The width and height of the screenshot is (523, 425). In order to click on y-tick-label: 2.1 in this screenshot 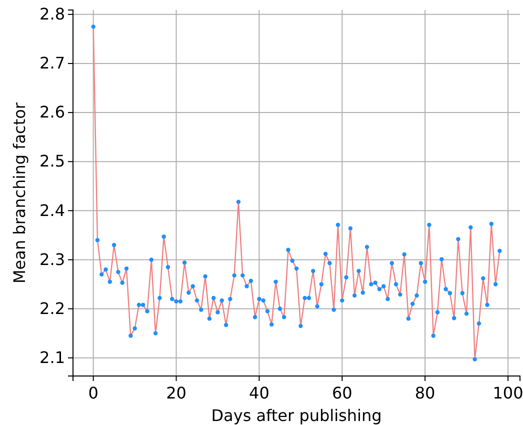, I will do `click(52, 357)`.